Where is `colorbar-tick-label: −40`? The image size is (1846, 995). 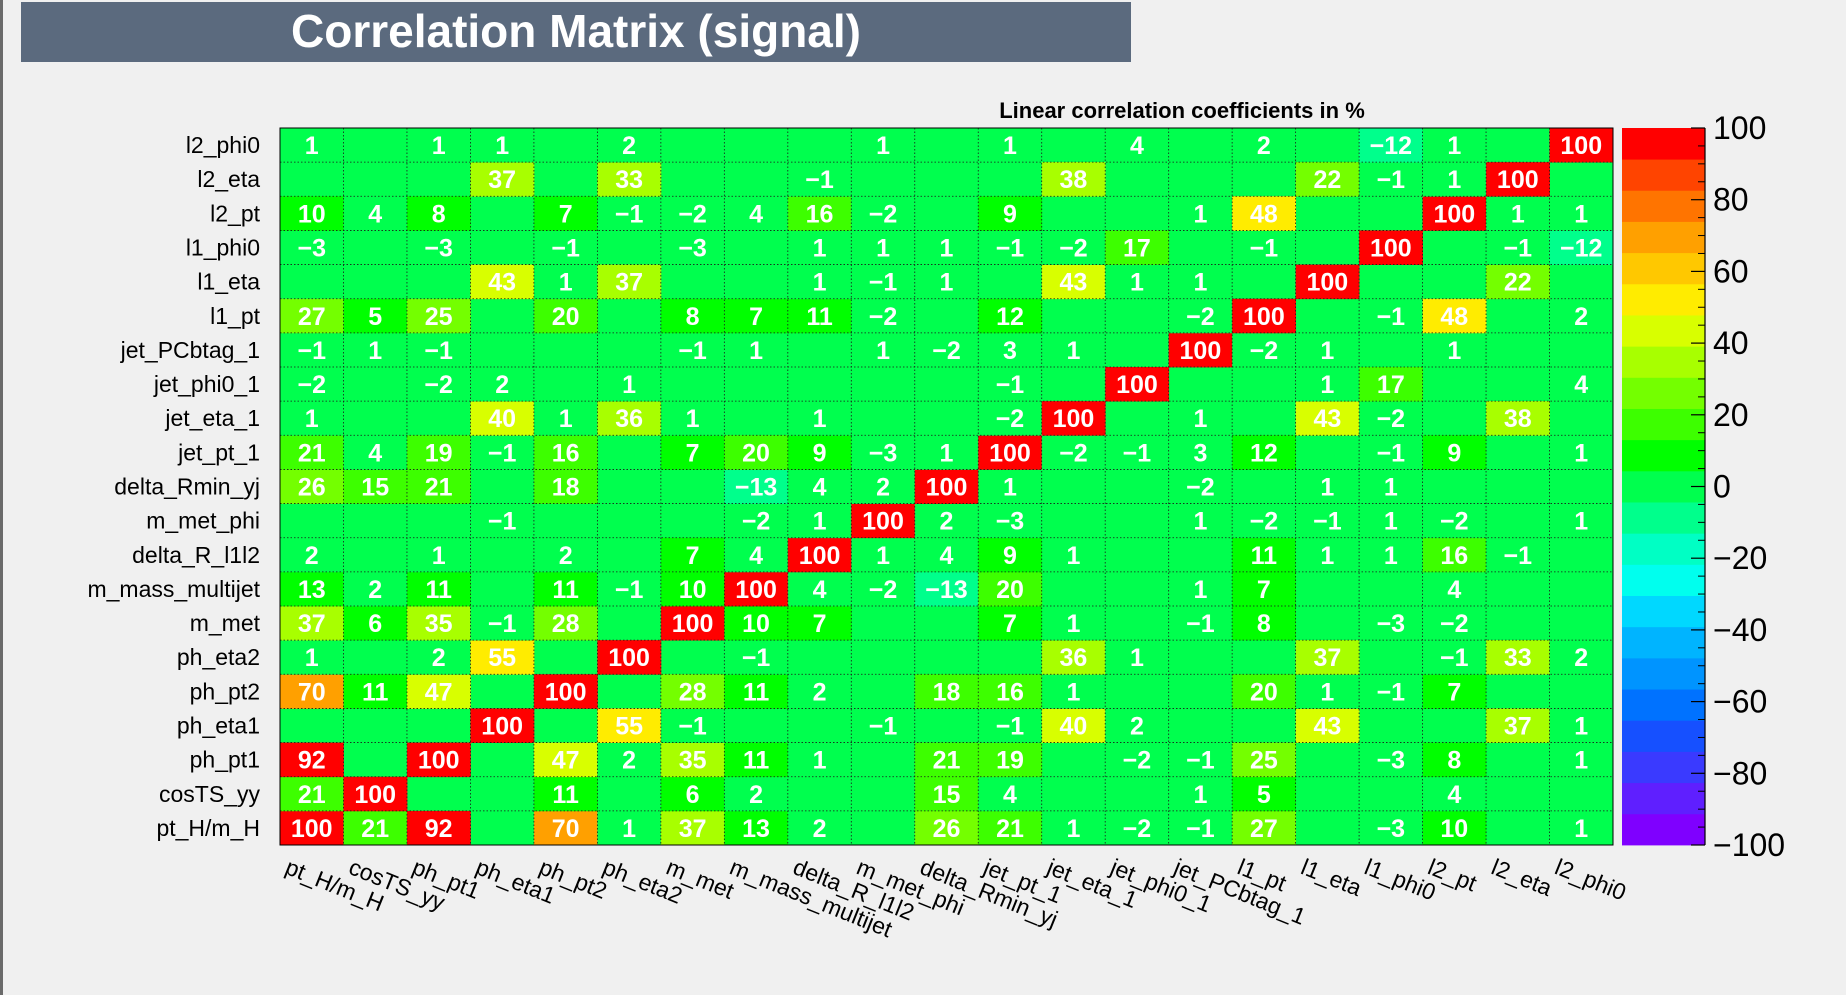 colorbar-tick-label: −40 is located at coordinates (1740, 630).